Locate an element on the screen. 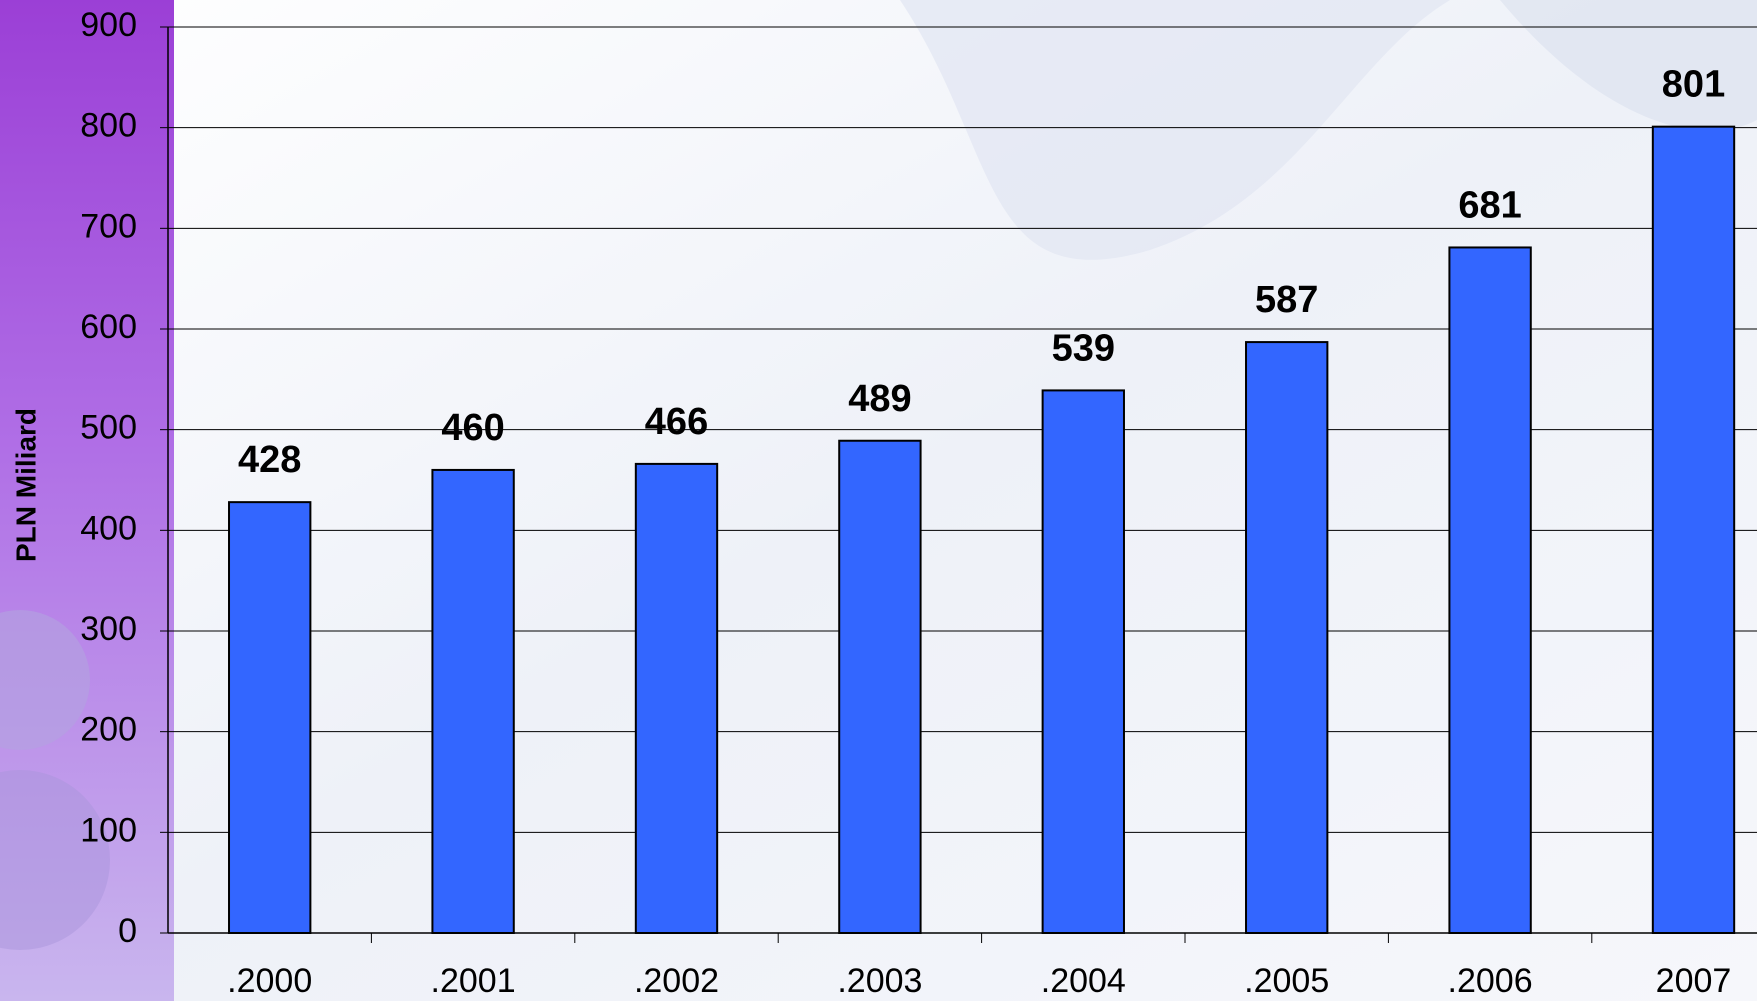 The height and width of the screenshot is (1001, 1757). y-tick-label: 300 is located at coordinates (108, 629).